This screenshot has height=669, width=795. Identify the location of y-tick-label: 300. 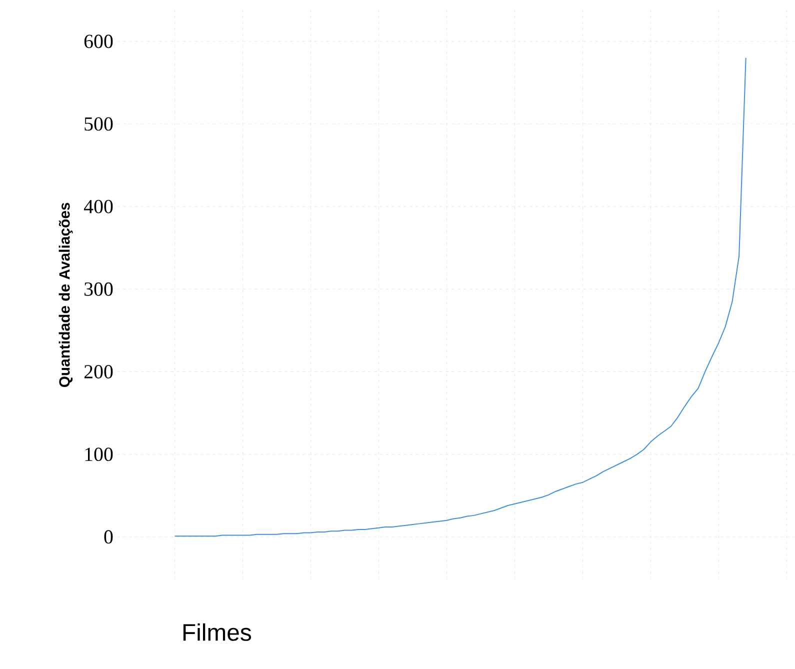
(98, 289).